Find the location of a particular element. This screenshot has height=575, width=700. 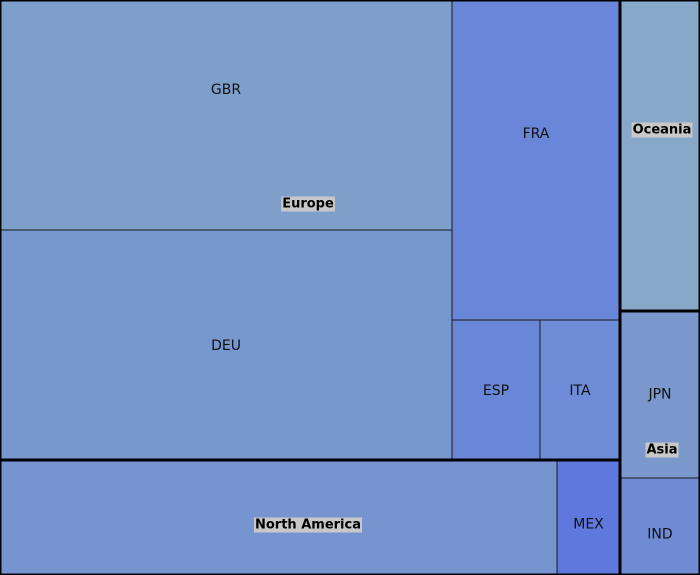

group-label-background-asia is located at coordinates (662, 450).